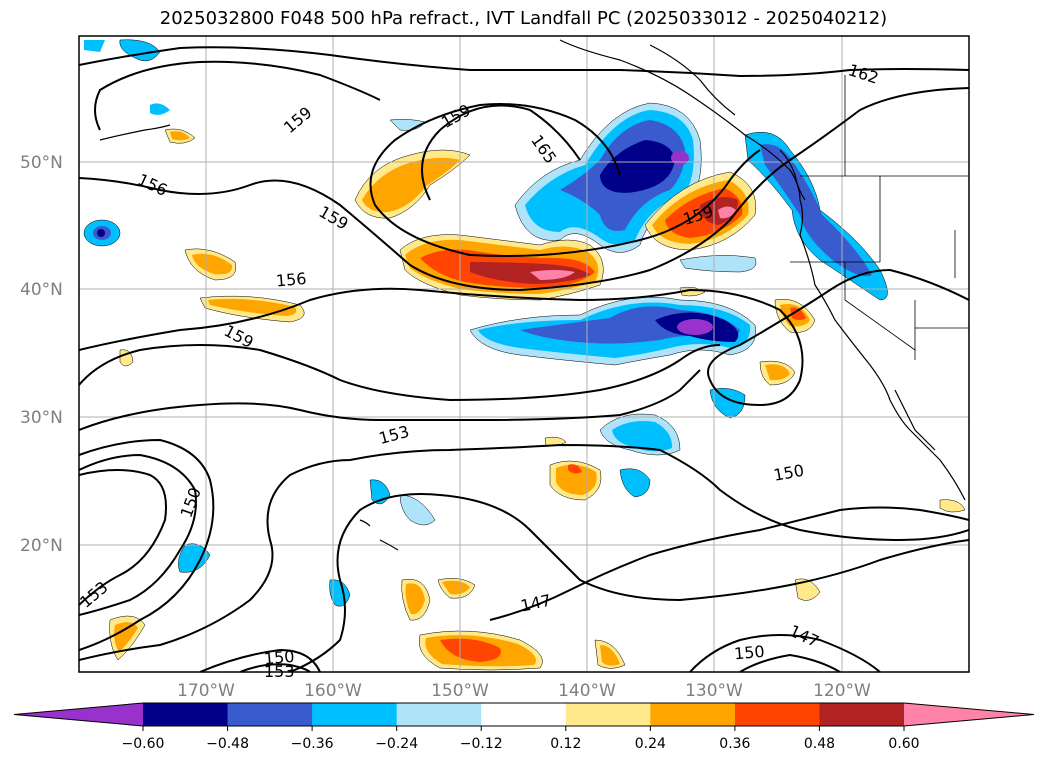 This screenshot has width=1047, height=765. I want to click on latitude-labels: 50°N 40°N 30°N 20°N, so click(41, 354).